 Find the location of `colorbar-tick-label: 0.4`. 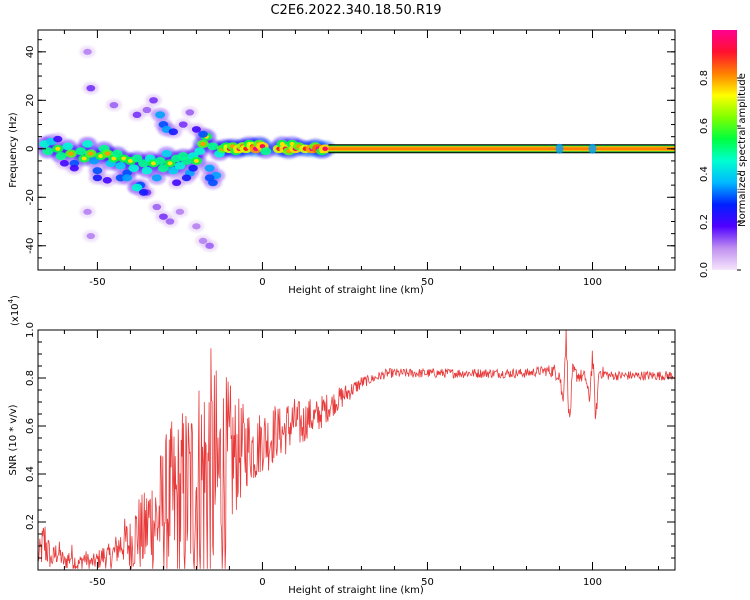

colorbar-tick-label: 0.4 is located at coordinates (704, 174).